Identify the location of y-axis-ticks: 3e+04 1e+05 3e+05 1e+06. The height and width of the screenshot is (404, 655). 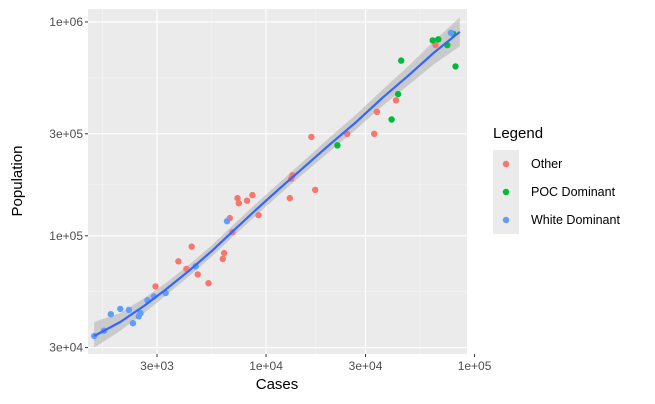
(68, 185).